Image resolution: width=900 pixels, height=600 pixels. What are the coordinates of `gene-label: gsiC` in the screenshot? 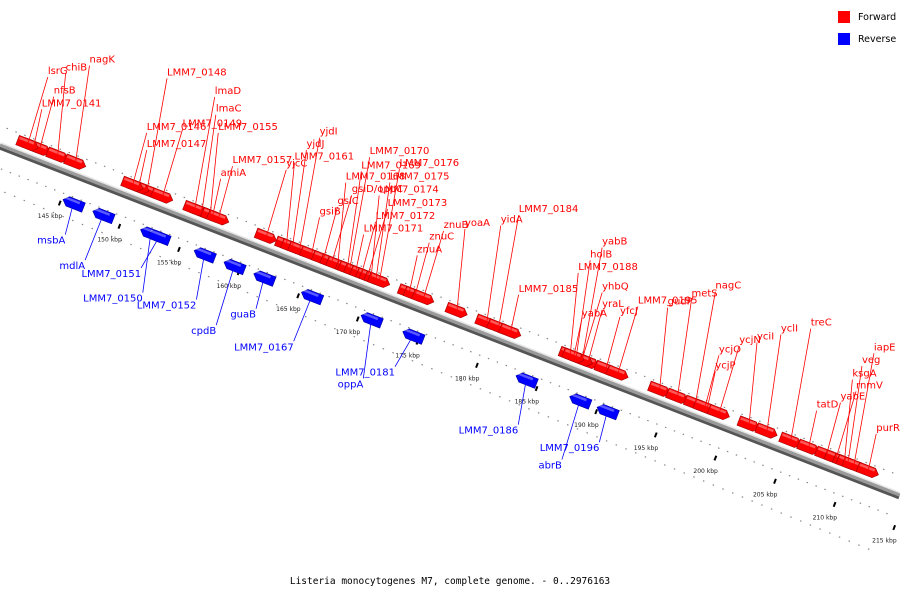 It's located at (347, 201).